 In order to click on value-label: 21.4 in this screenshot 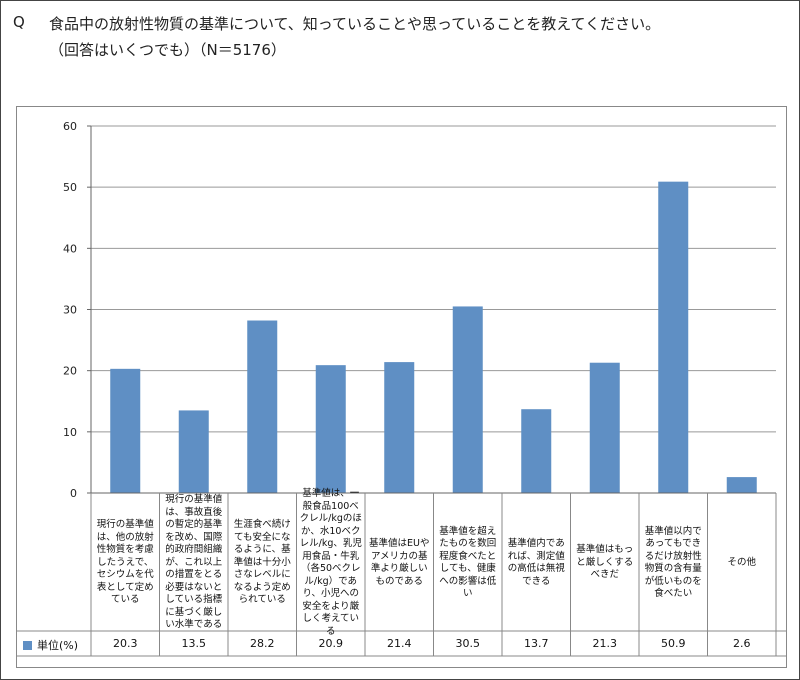, I will do `click(399, 643)`.